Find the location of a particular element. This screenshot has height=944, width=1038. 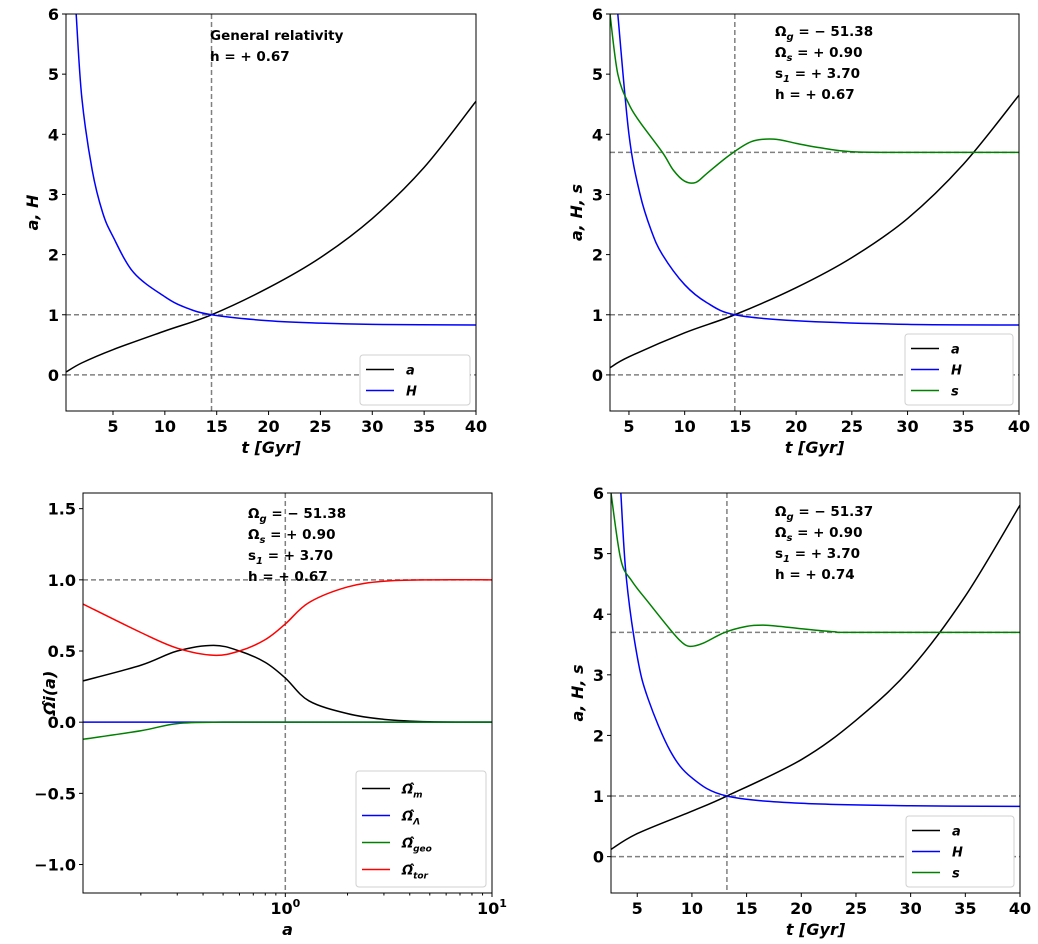

legend-label: s is located at coordinates (955, 392).